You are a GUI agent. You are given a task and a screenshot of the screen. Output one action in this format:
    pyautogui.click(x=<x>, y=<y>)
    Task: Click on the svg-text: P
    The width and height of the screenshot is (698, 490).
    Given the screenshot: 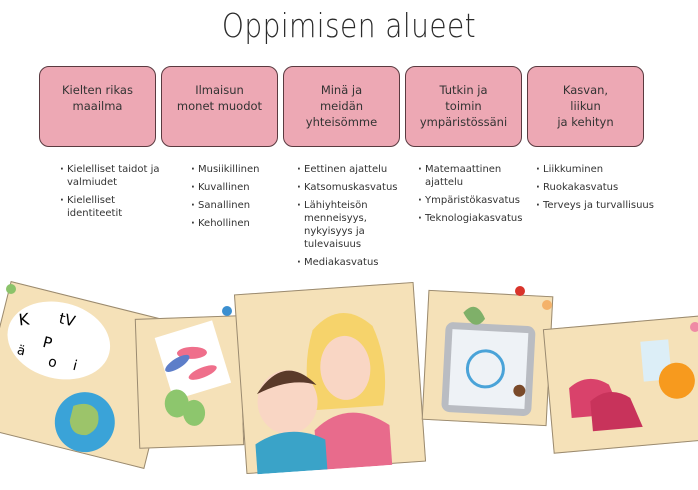 What is the action you would take?
    pyautogui.click(x=47, y=343)
    